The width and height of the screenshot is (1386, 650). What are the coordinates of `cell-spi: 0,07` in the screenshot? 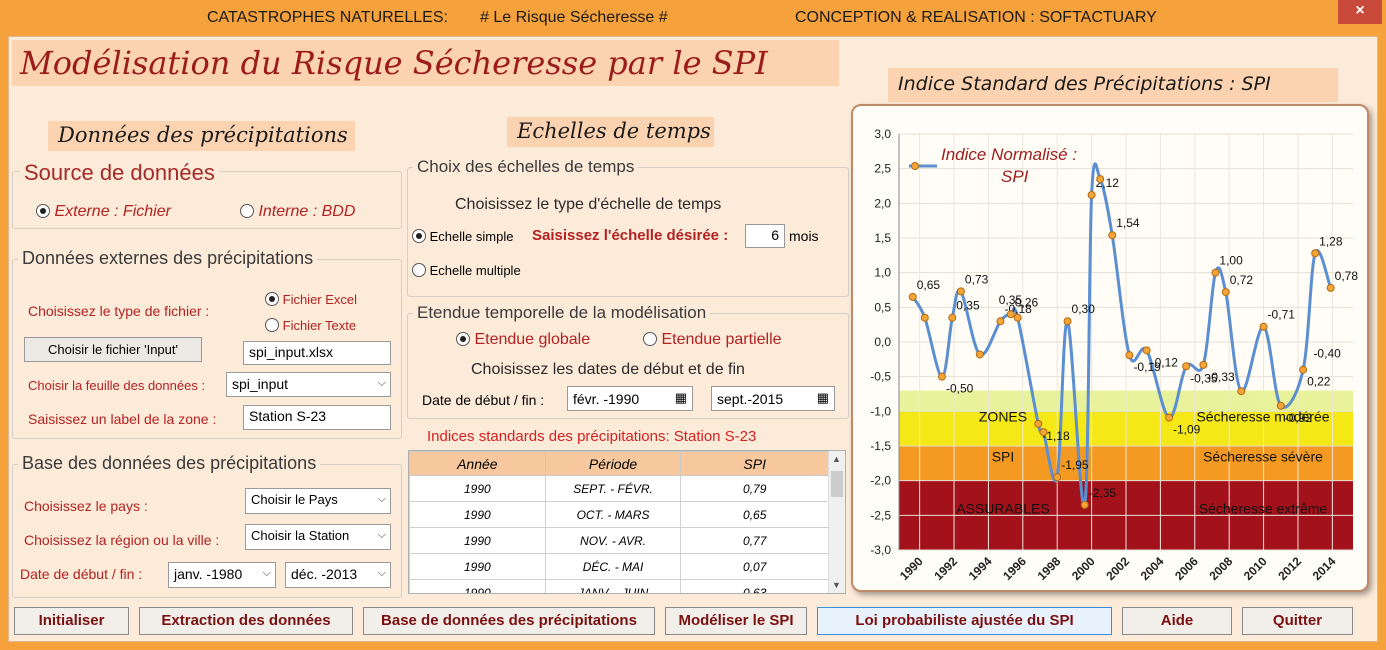 It's located at (754, 566).